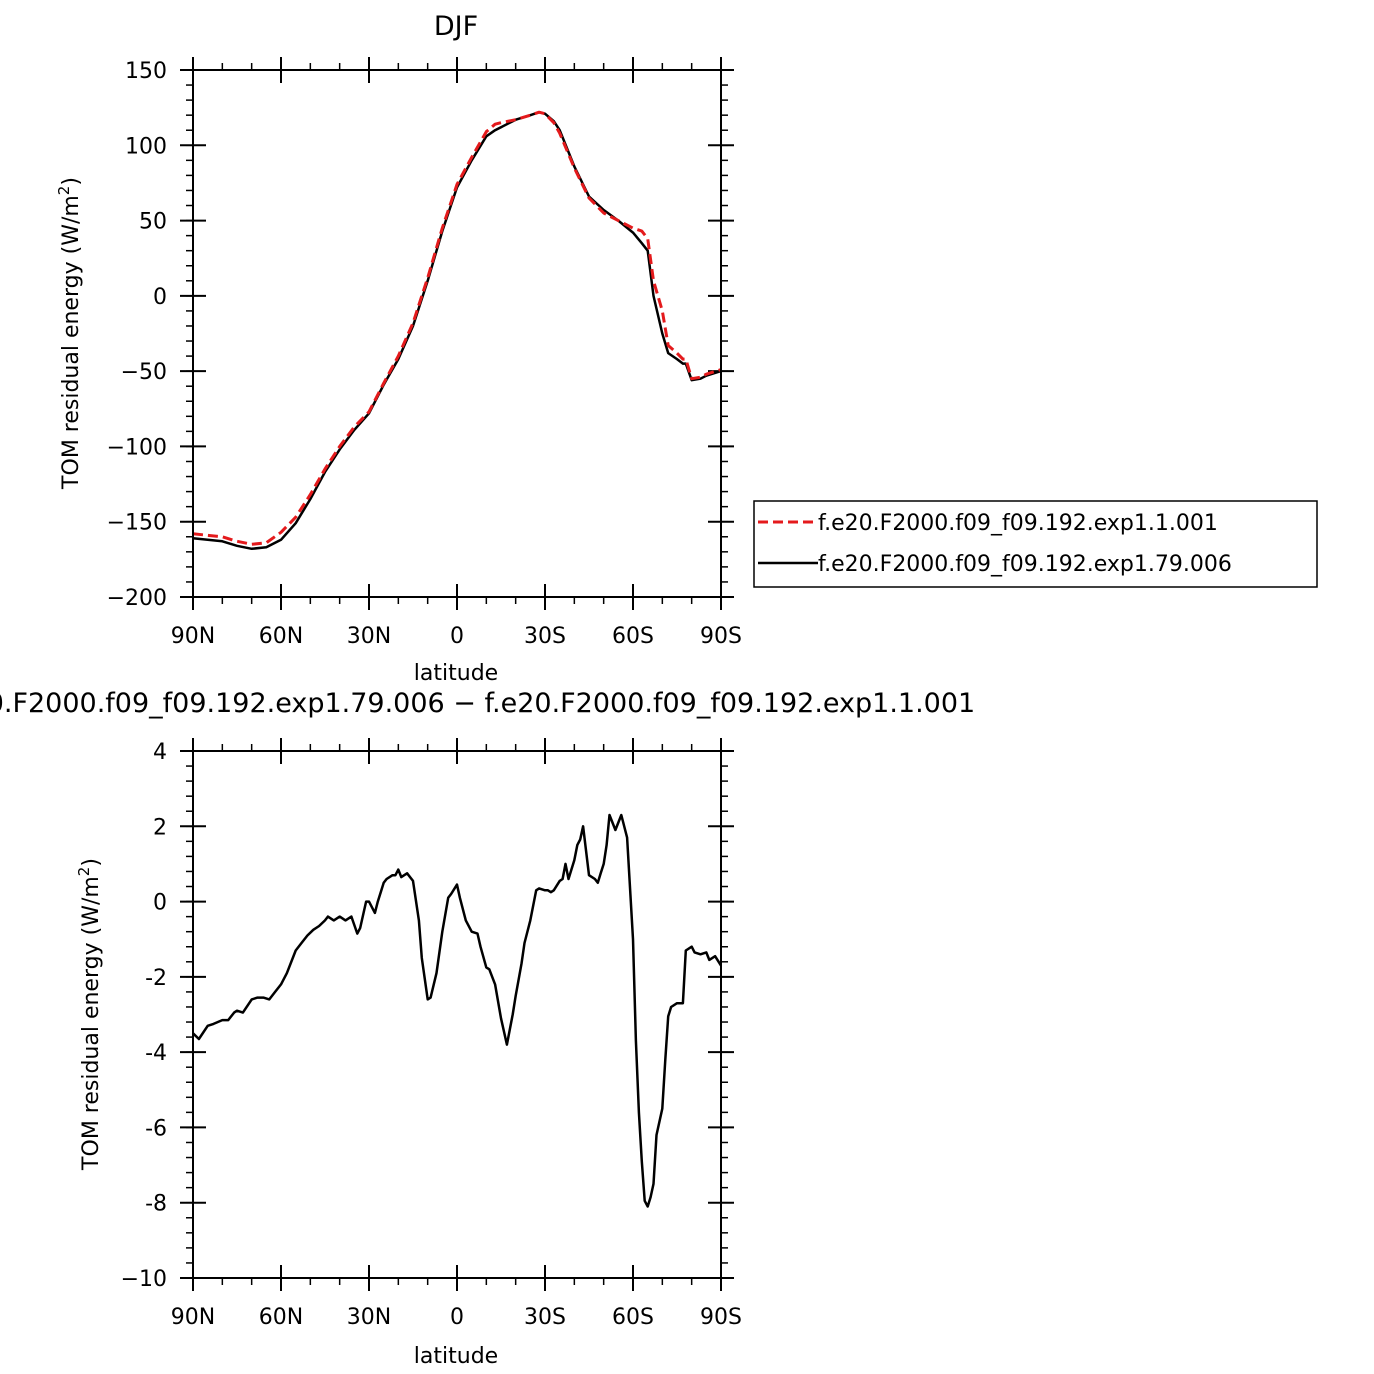  I want to click on bottom-chart-ylabel-sup: 2, so click(84, 872).